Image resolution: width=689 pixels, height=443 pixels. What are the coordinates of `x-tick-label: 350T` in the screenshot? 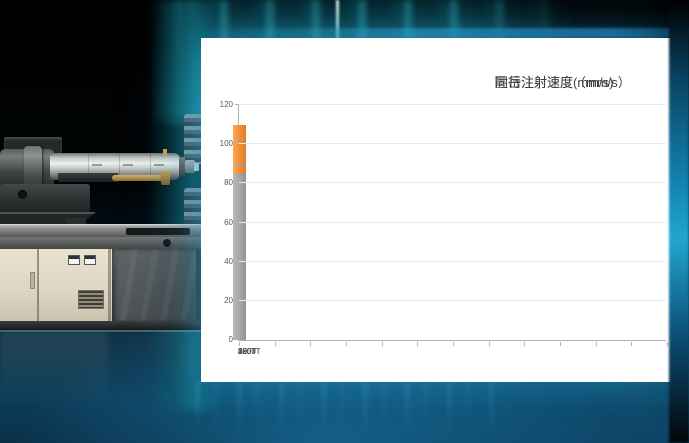 It's located at (247, 351).